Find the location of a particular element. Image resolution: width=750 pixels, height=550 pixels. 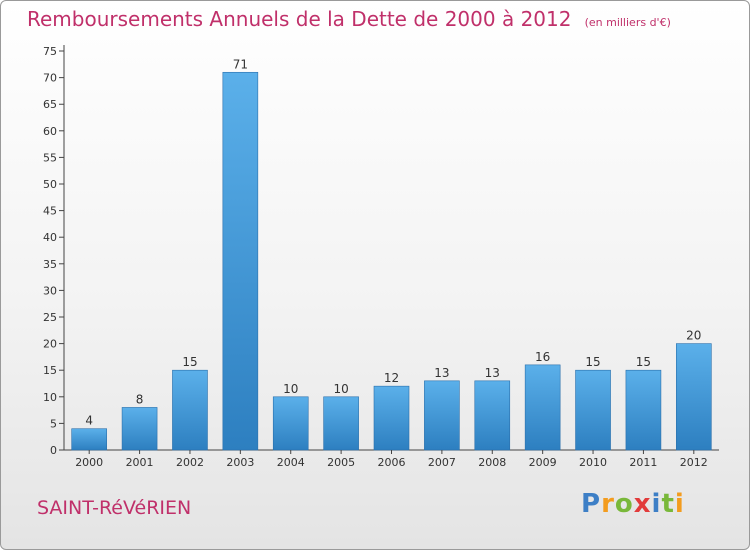

x-tick-label: 2012 is located at coordinates (694, 462).